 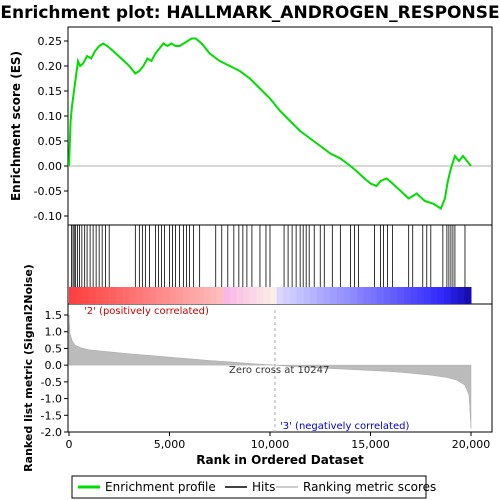 I want to click on metric-y-label: Ranked list metric (Signal2Noise), so click(x=28, y=368).